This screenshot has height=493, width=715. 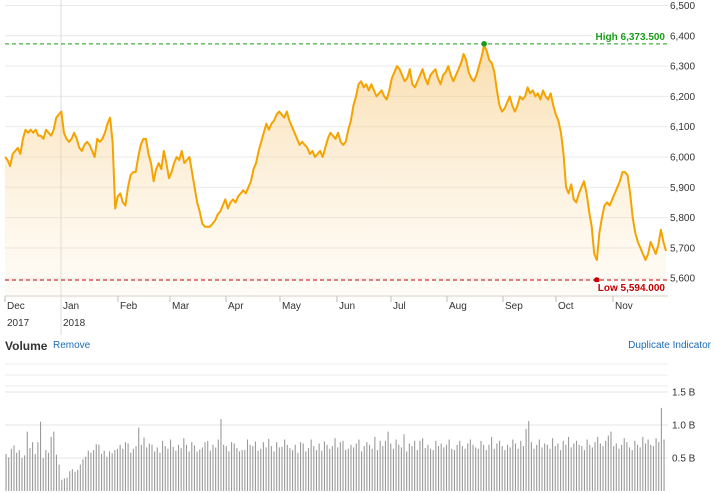 I want to click on month-label: May, so click(x=291, y=306).